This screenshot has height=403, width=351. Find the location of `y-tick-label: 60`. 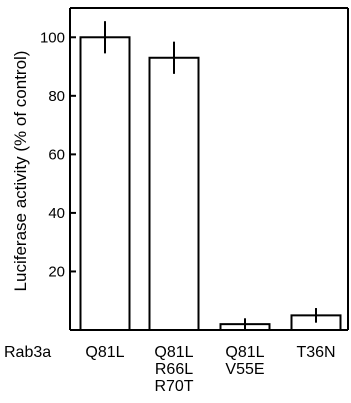

y-tick-label: 60 is located at coordinates (56, 154).